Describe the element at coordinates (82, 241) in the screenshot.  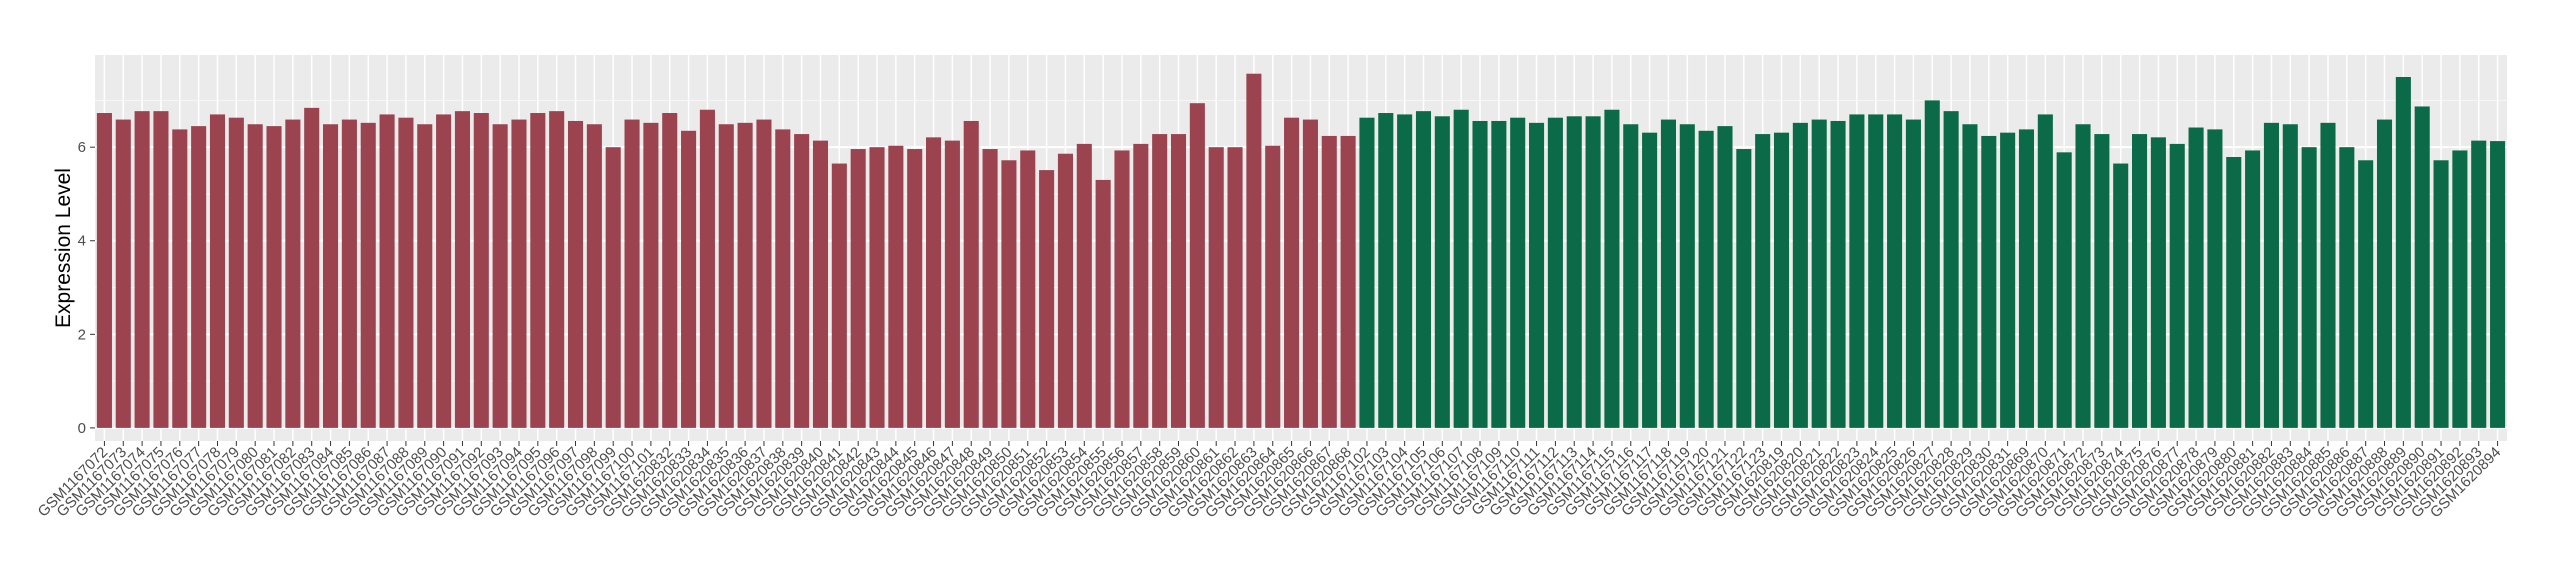
I see `y-tick-label: 4` at that location.